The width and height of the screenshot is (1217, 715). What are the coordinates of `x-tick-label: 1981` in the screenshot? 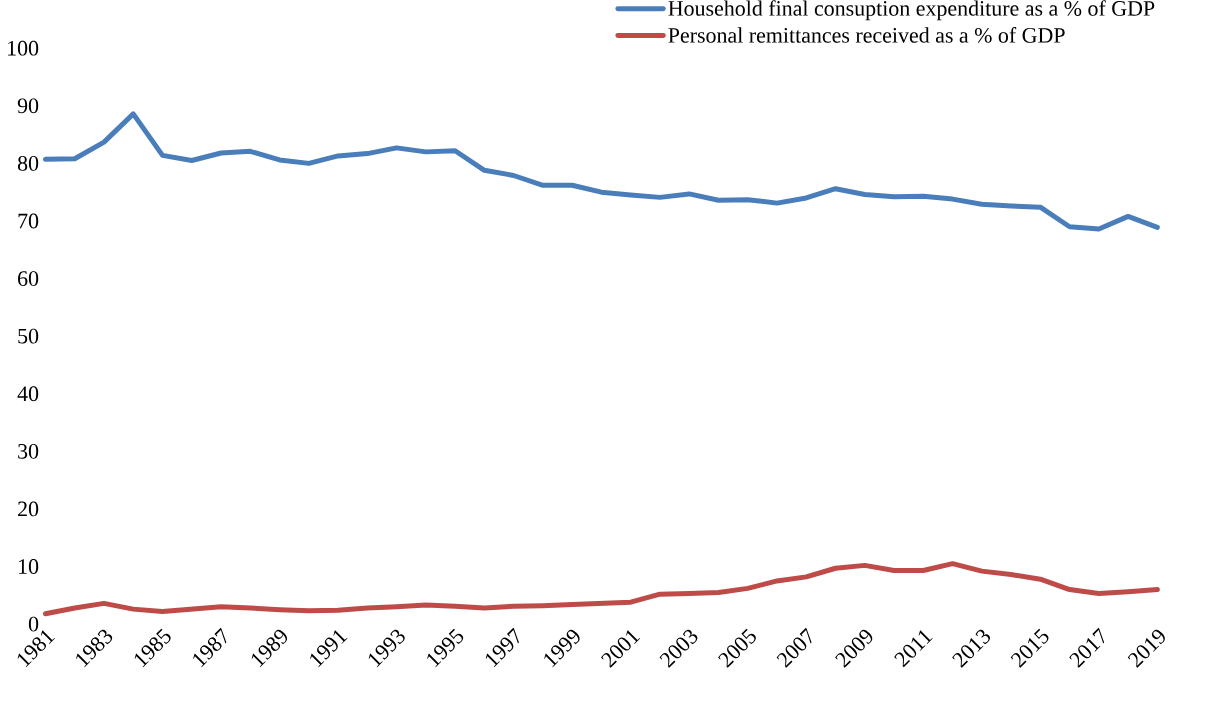 It's located at (36, 649).